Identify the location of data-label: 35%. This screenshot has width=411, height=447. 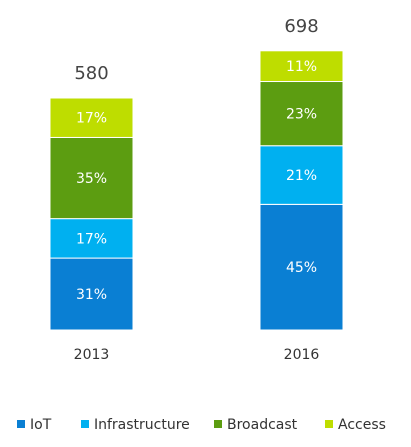
(91, 179).